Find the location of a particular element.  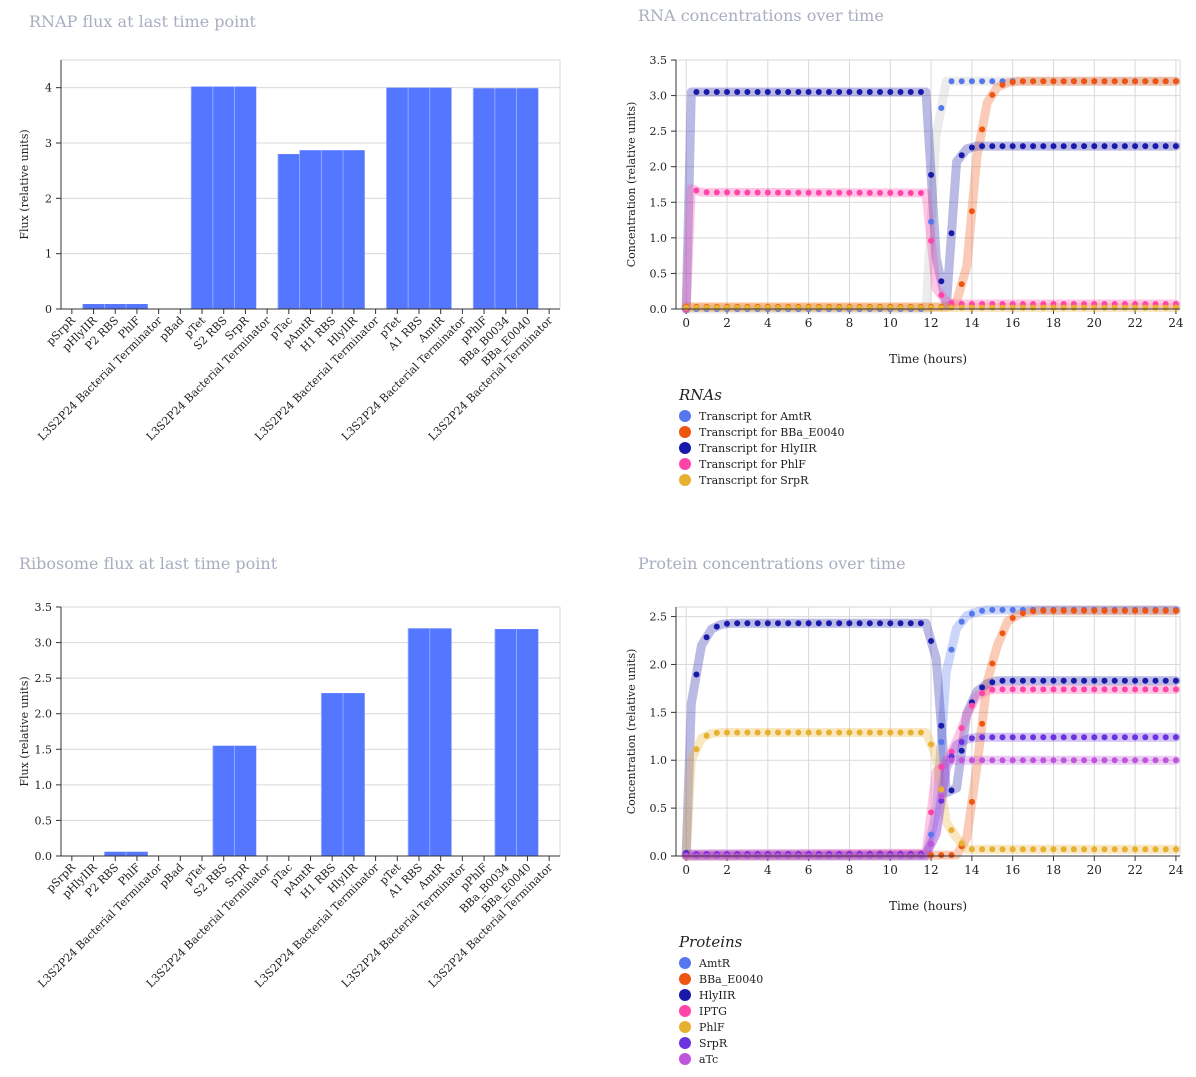

legend-label: Transcript for AmtR is located at coordinates (755, 416).